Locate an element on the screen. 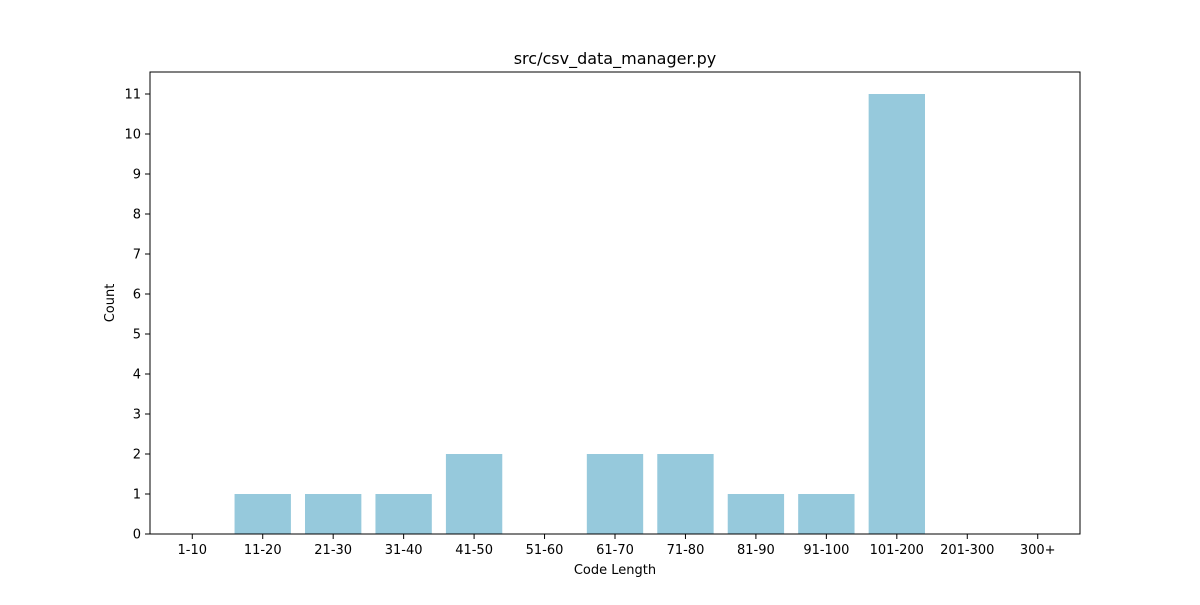 The width and height of the screenshot is (1200, 605). x-tick-label: 11-20 is located at coordinates (263, 550).